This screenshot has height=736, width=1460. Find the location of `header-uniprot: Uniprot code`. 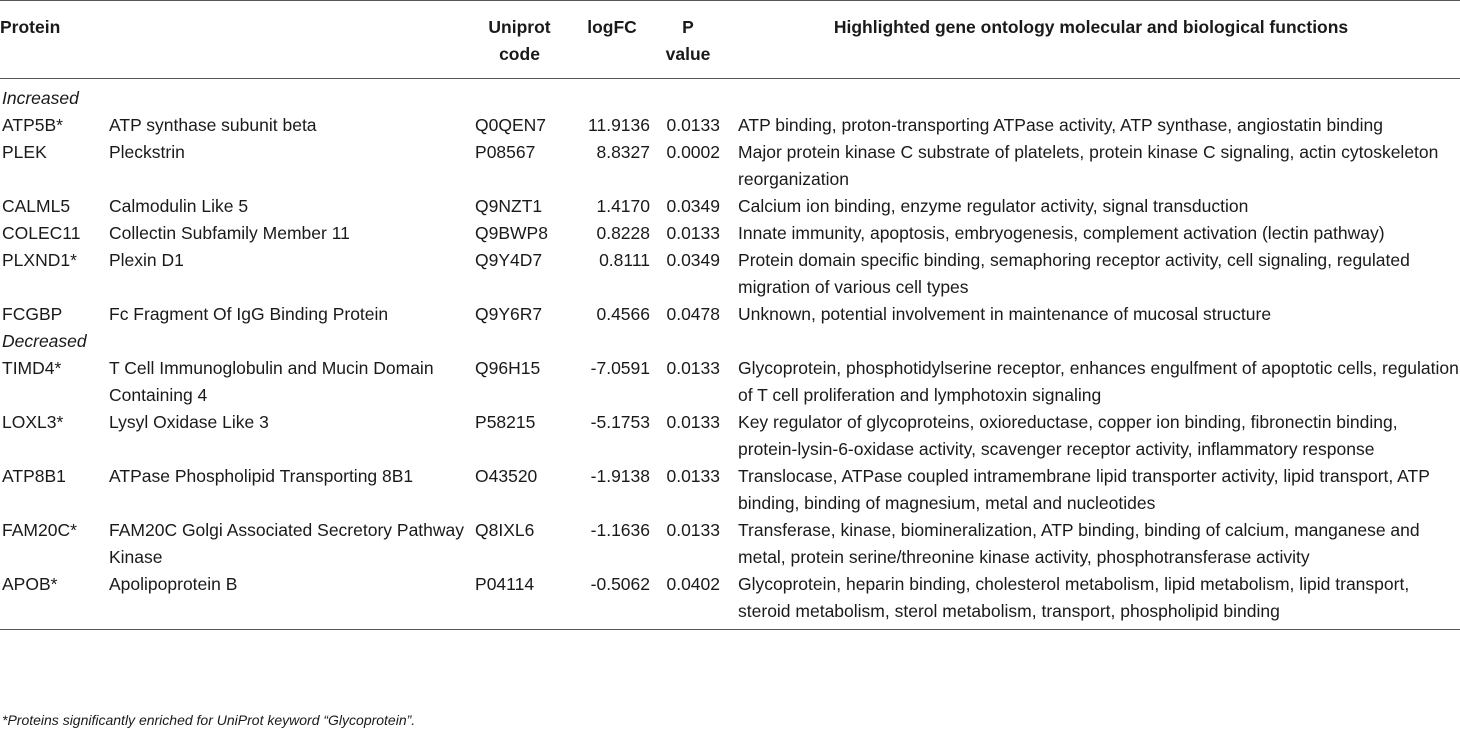

header-uniprot: Uniprot code is located at coordinates (519, 40).